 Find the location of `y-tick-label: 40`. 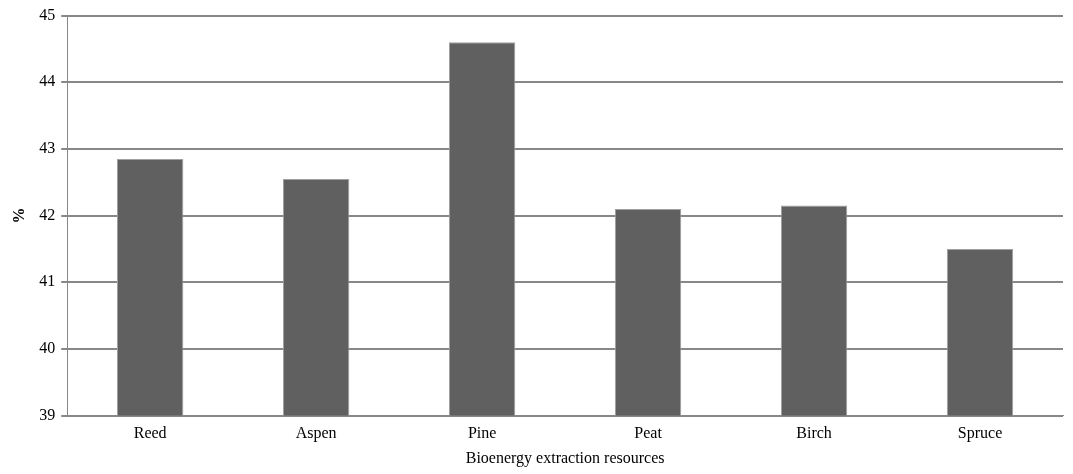

y-tick-label: 40 is located at coordinates (47, 348).